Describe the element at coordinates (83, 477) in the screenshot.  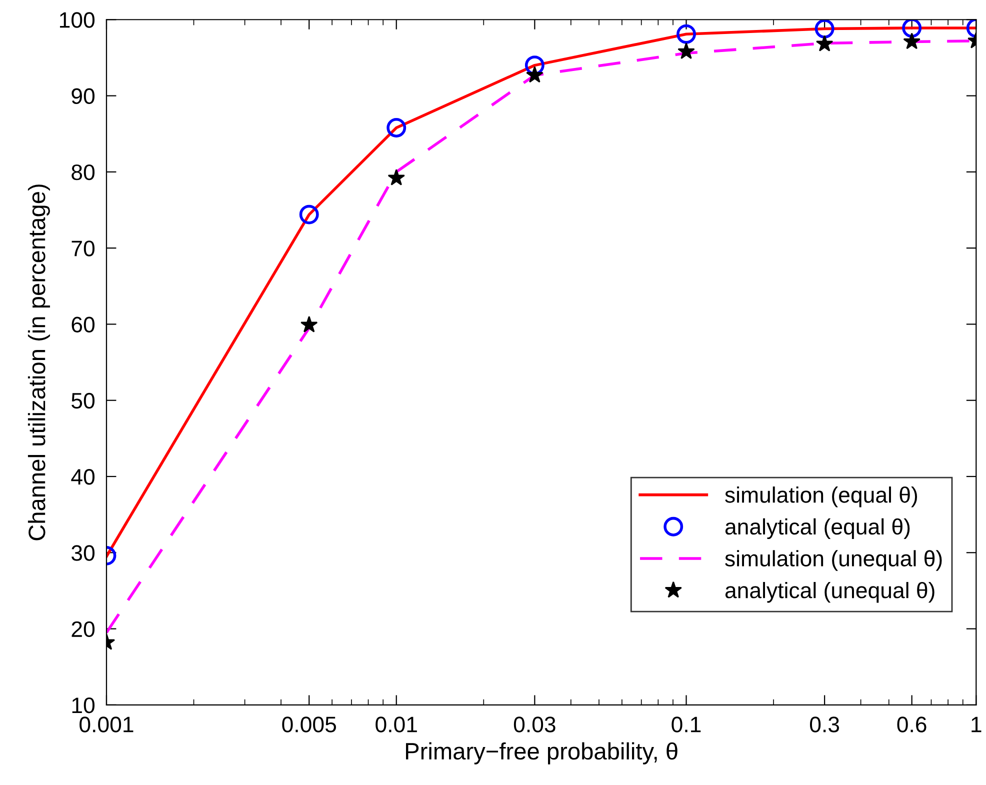
I see `y-tick-label: 40` at that location.